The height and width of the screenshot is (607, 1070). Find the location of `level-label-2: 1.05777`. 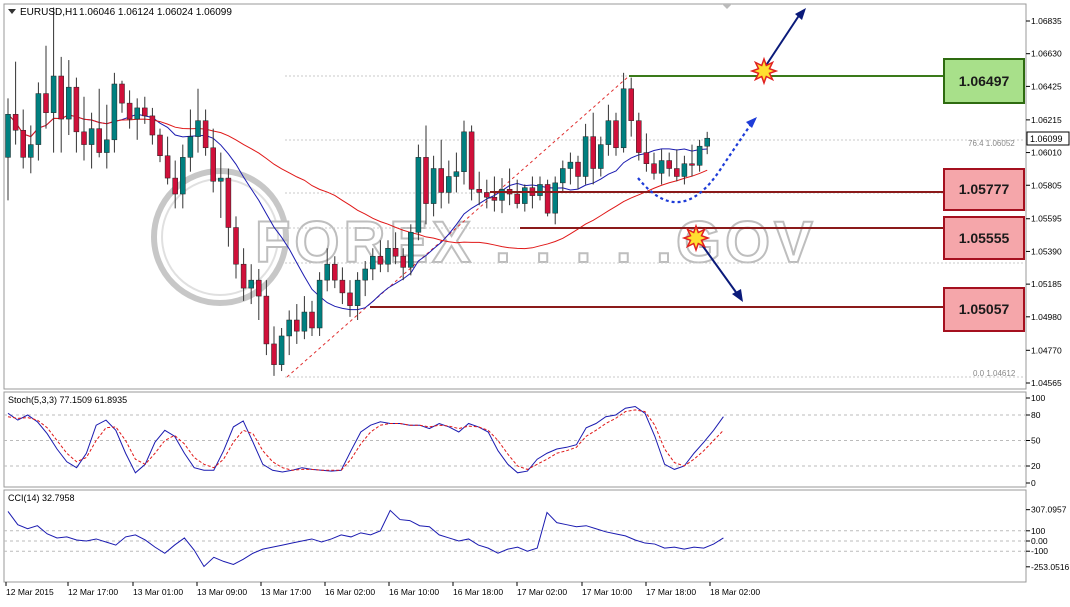

level-label-2: 1.05777 is located at coordinates (984, 189).